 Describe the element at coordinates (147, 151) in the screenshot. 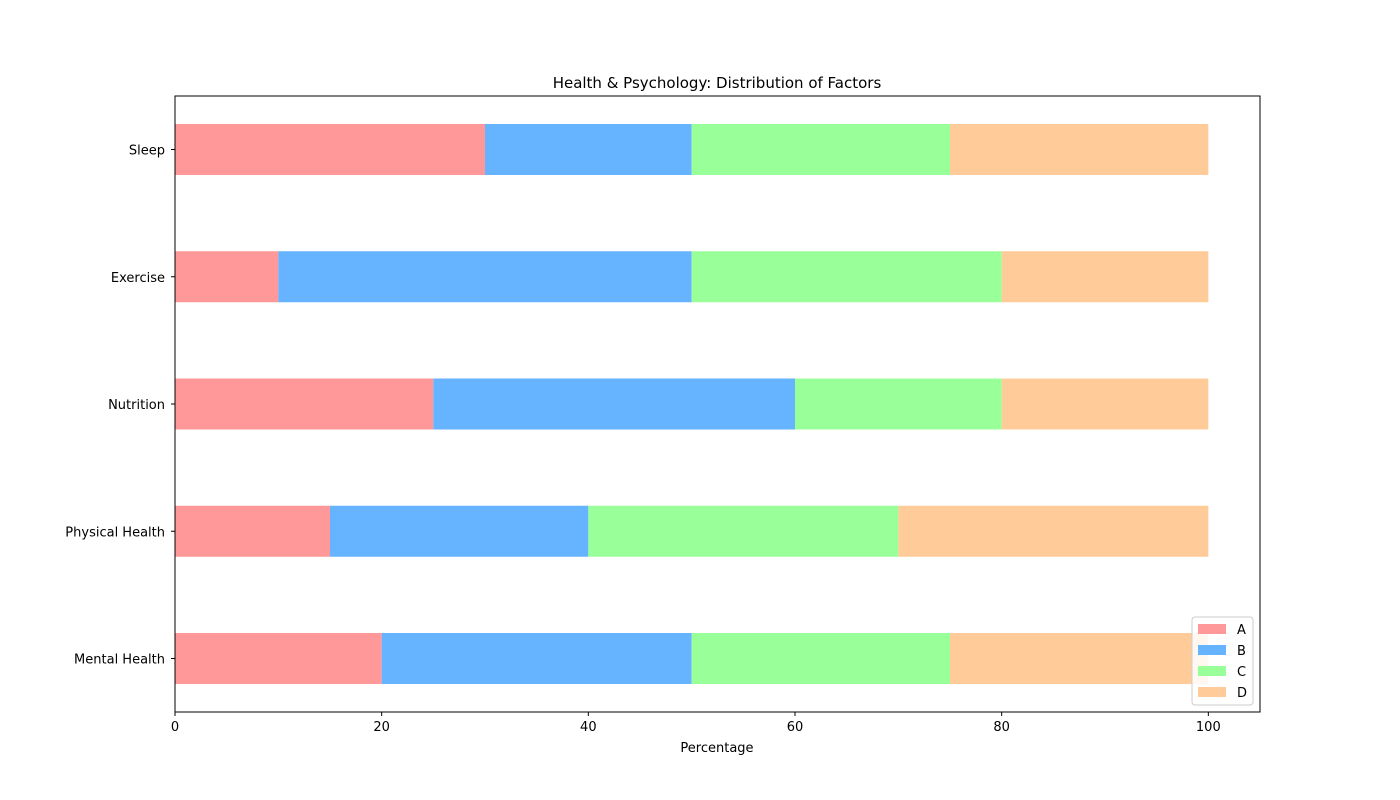

I see `y-tick-label: Sleep` at that location.